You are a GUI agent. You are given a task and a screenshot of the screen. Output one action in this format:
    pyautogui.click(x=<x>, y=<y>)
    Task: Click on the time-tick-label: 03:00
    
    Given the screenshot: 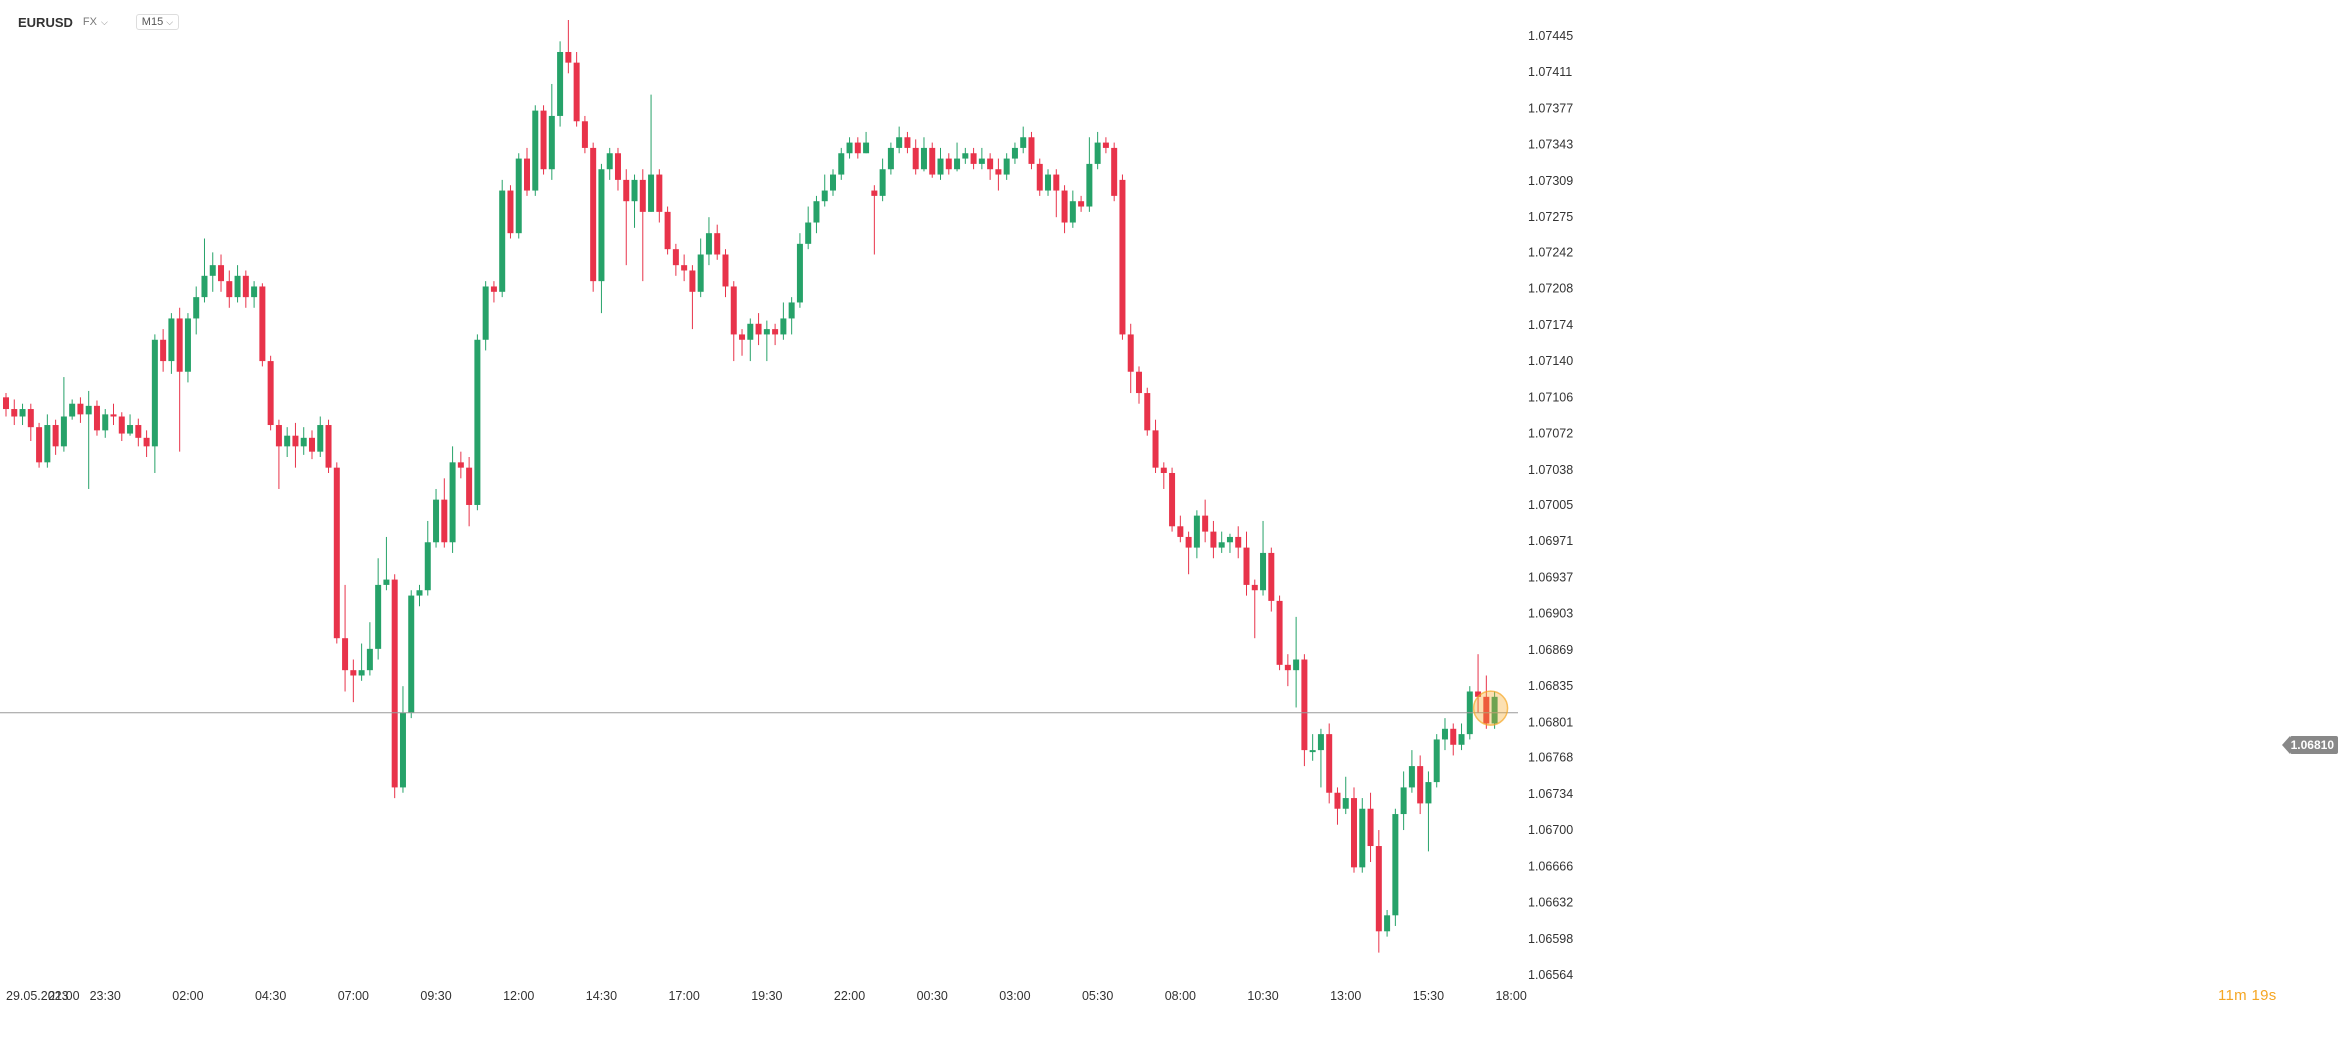 What is the action you would take?
    pyautogui.click(x=1014, y=996)
    